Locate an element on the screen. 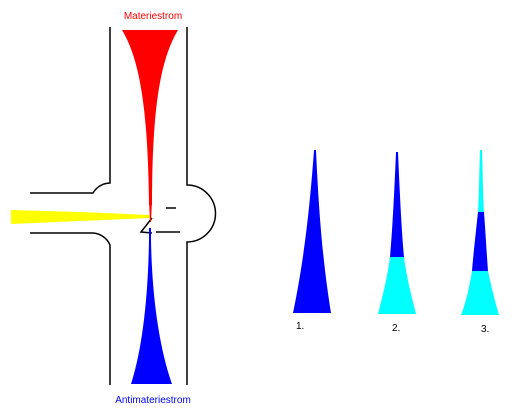 Image resolution: width=529 pixels, height=418 pixels. step-3-spike is located at coordinates (480, 232).